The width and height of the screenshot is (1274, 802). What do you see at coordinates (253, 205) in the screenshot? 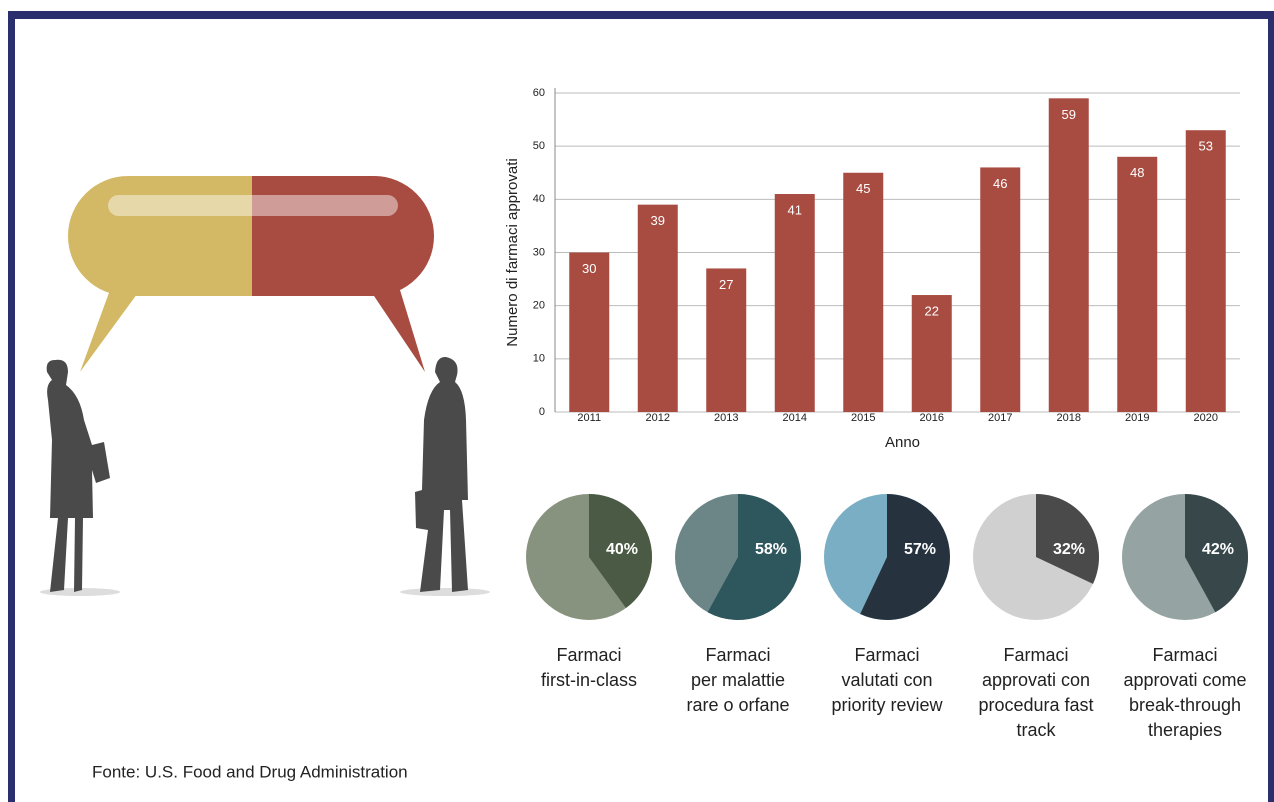
I see `capsule-highlight` at bounding box center [253, 205].